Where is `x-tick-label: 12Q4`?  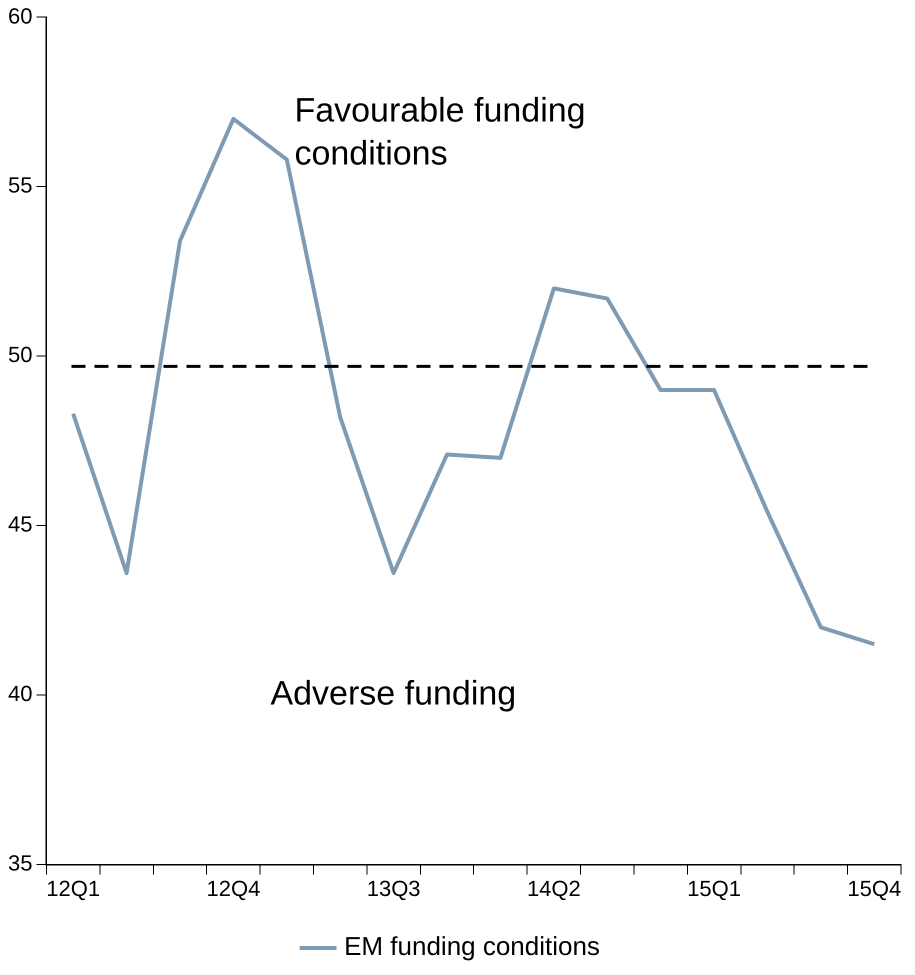 x-tick-label: 12Q4 is located at coordinates (233, 888).